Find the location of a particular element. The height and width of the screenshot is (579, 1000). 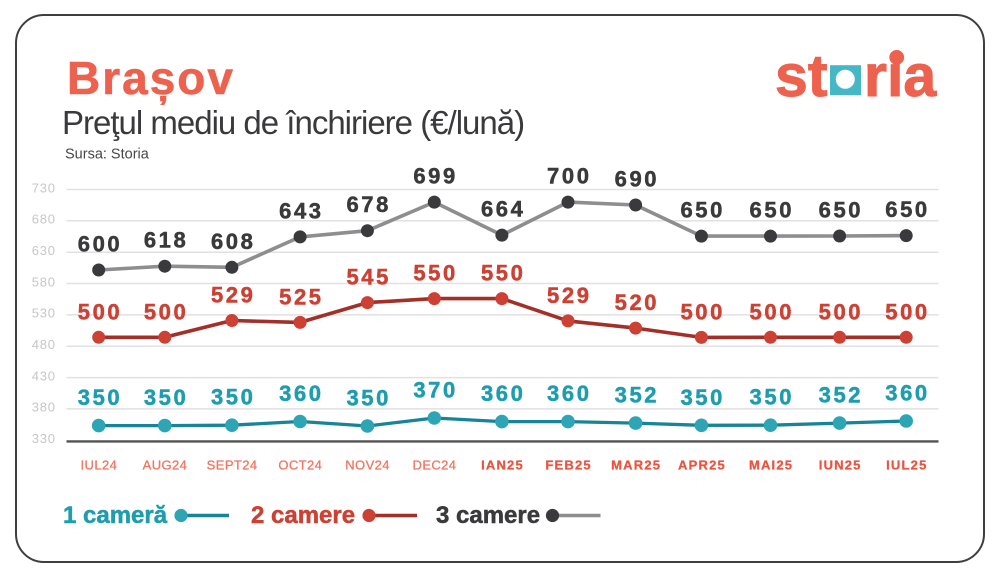

svg-text: 678 is located at coordinates (368, 204).